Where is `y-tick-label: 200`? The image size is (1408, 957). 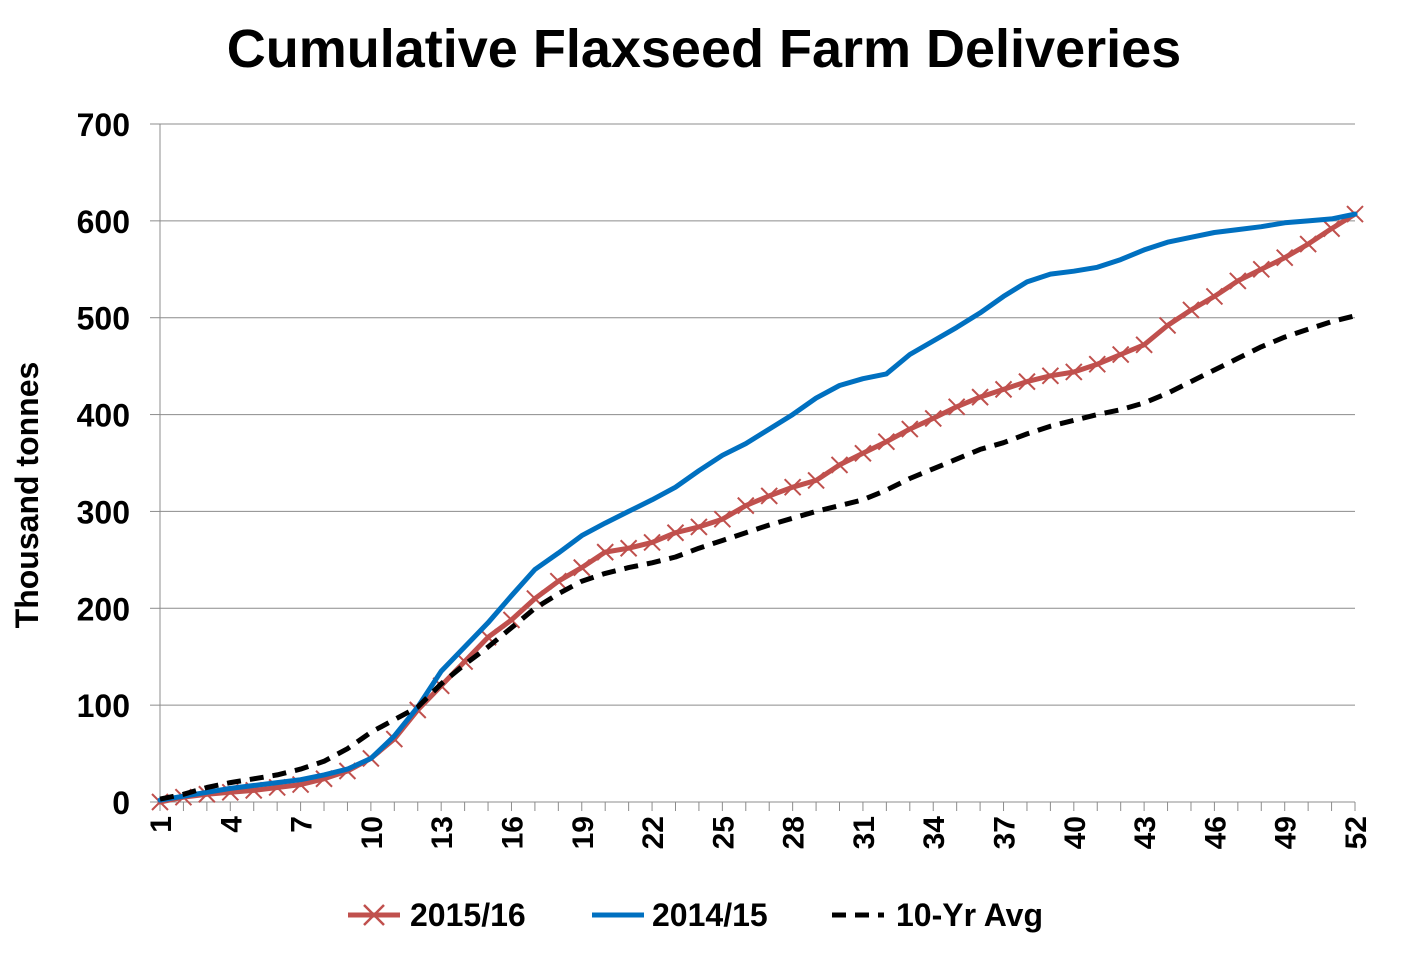 y-tick-label: 200 is located at coordinates (103, 609).